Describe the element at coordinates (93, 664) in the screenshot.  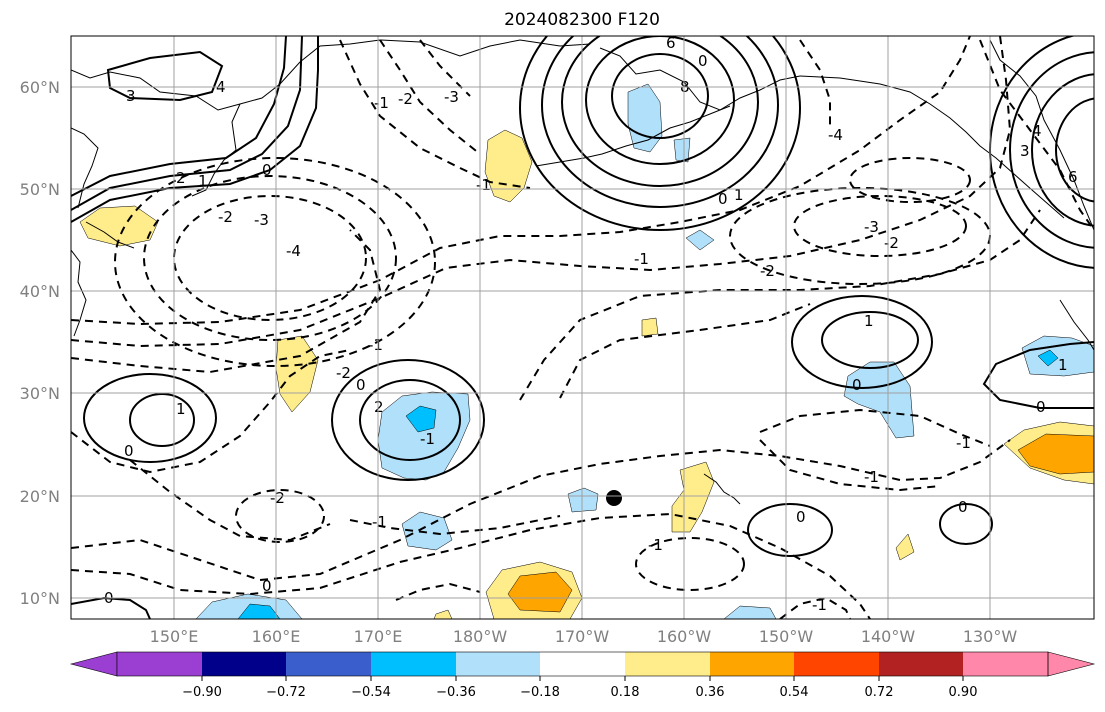
I see `colorbar-min-extension` at that location.